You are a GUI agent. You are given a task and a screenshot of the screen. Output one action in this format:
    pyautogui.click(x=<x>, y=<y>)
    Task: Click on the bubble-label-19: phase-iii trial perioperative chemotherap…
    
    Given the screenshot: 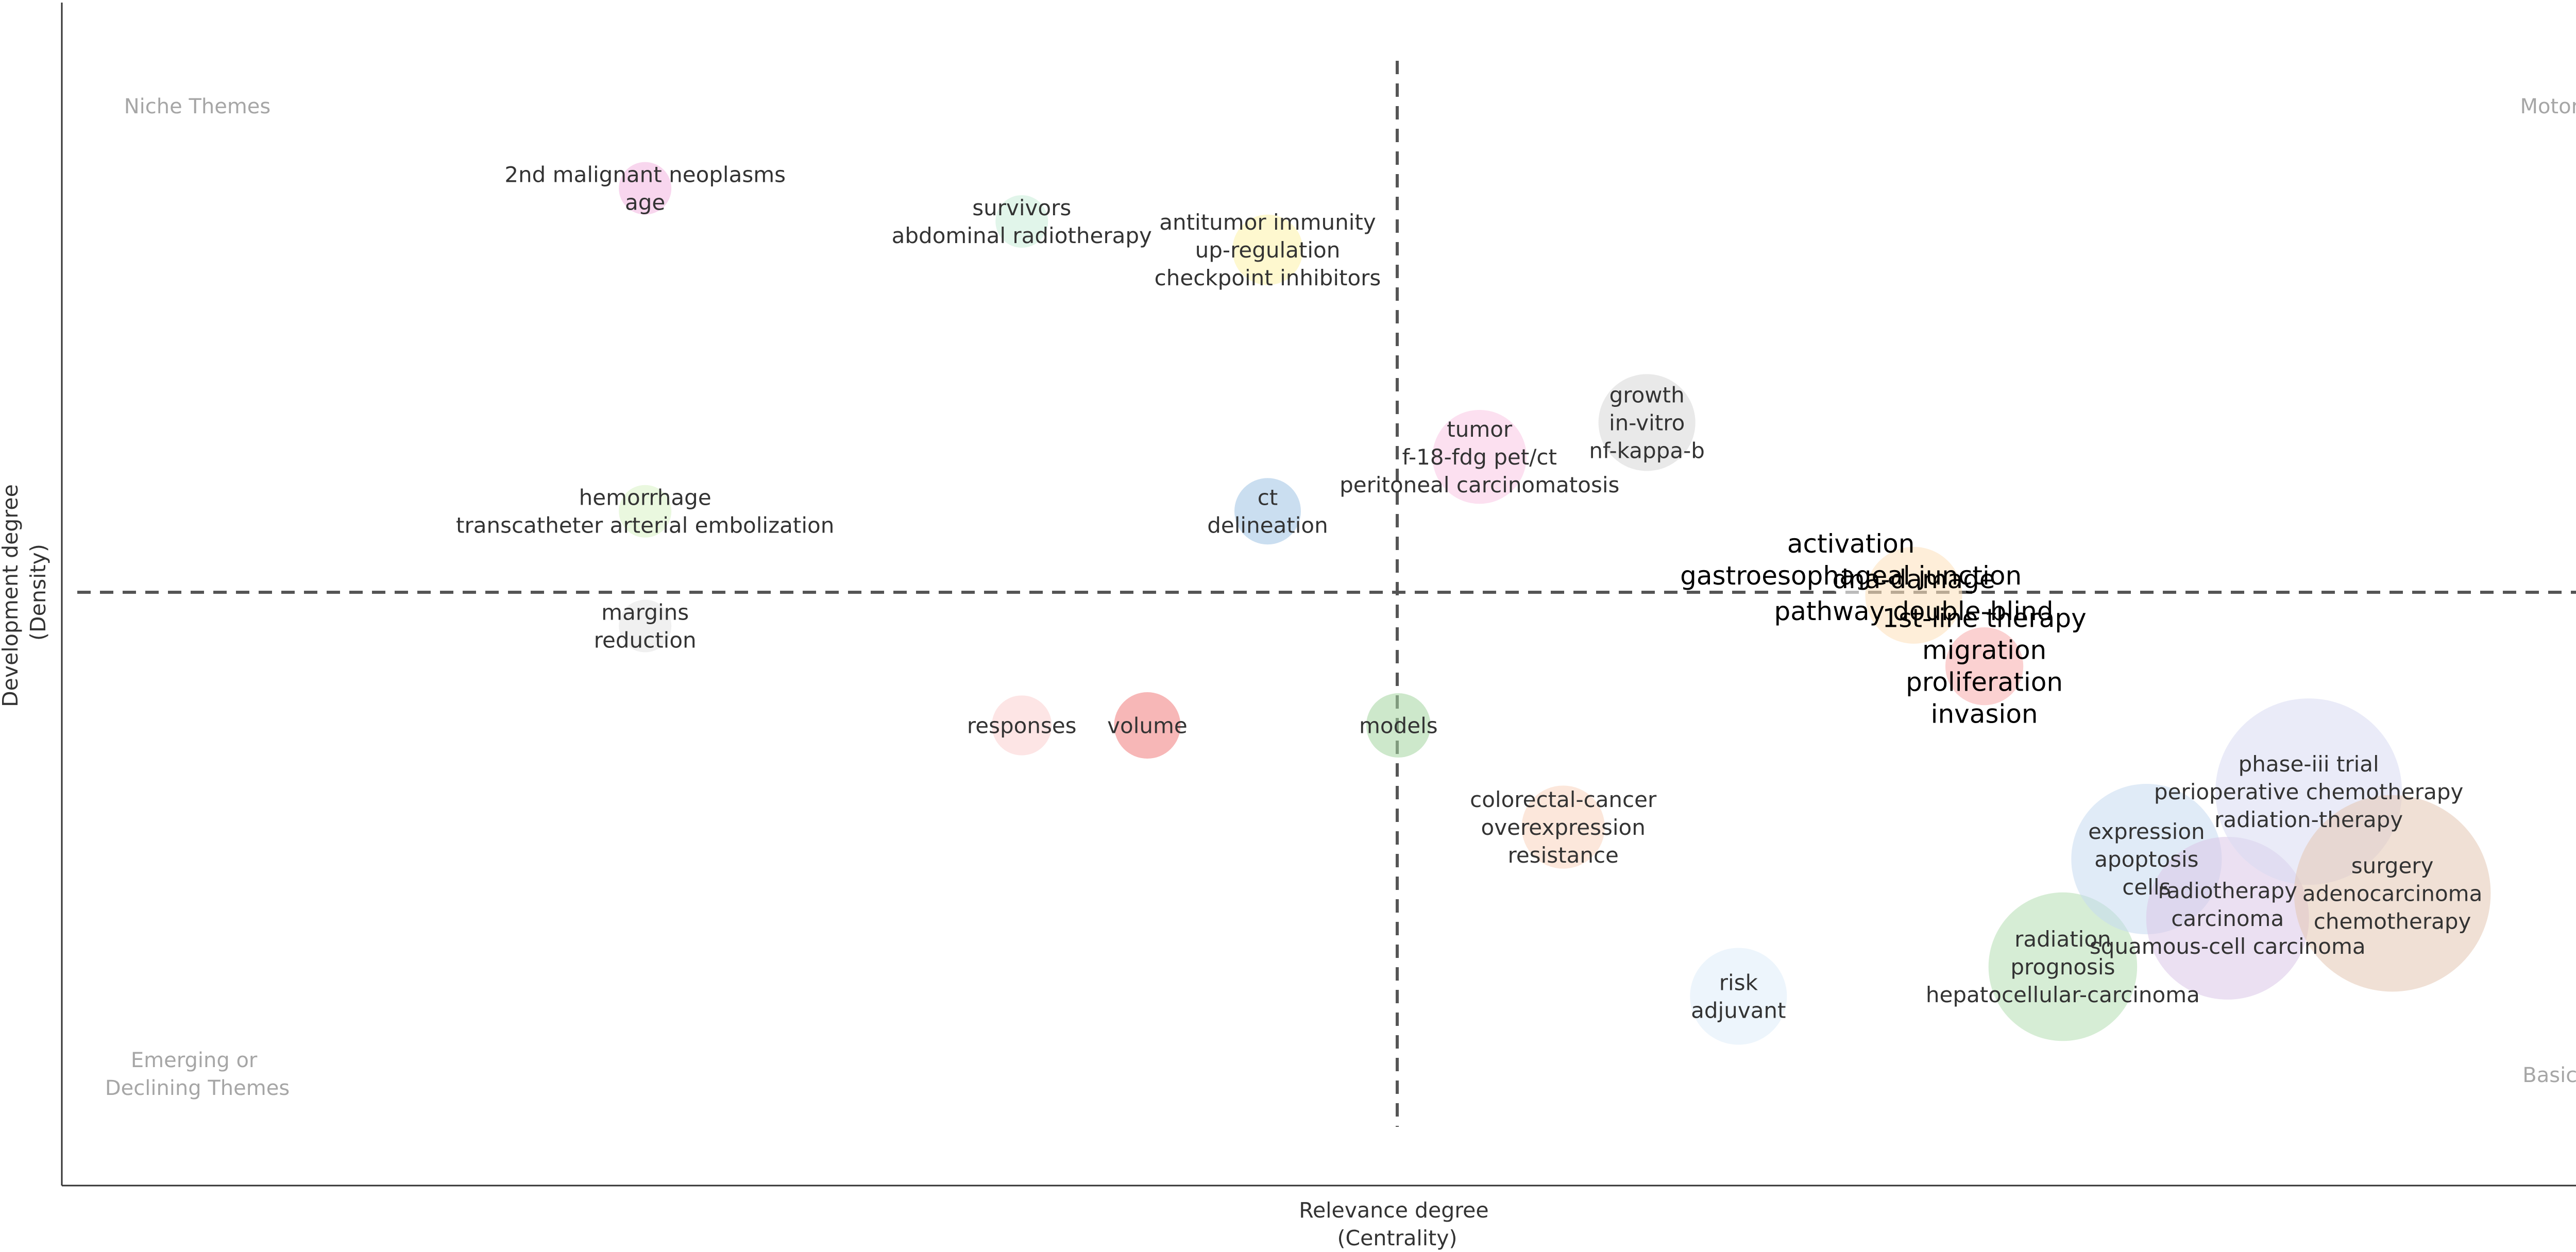 What is the action you would take?
    pyautogui.click(x=2309, y=791)
    